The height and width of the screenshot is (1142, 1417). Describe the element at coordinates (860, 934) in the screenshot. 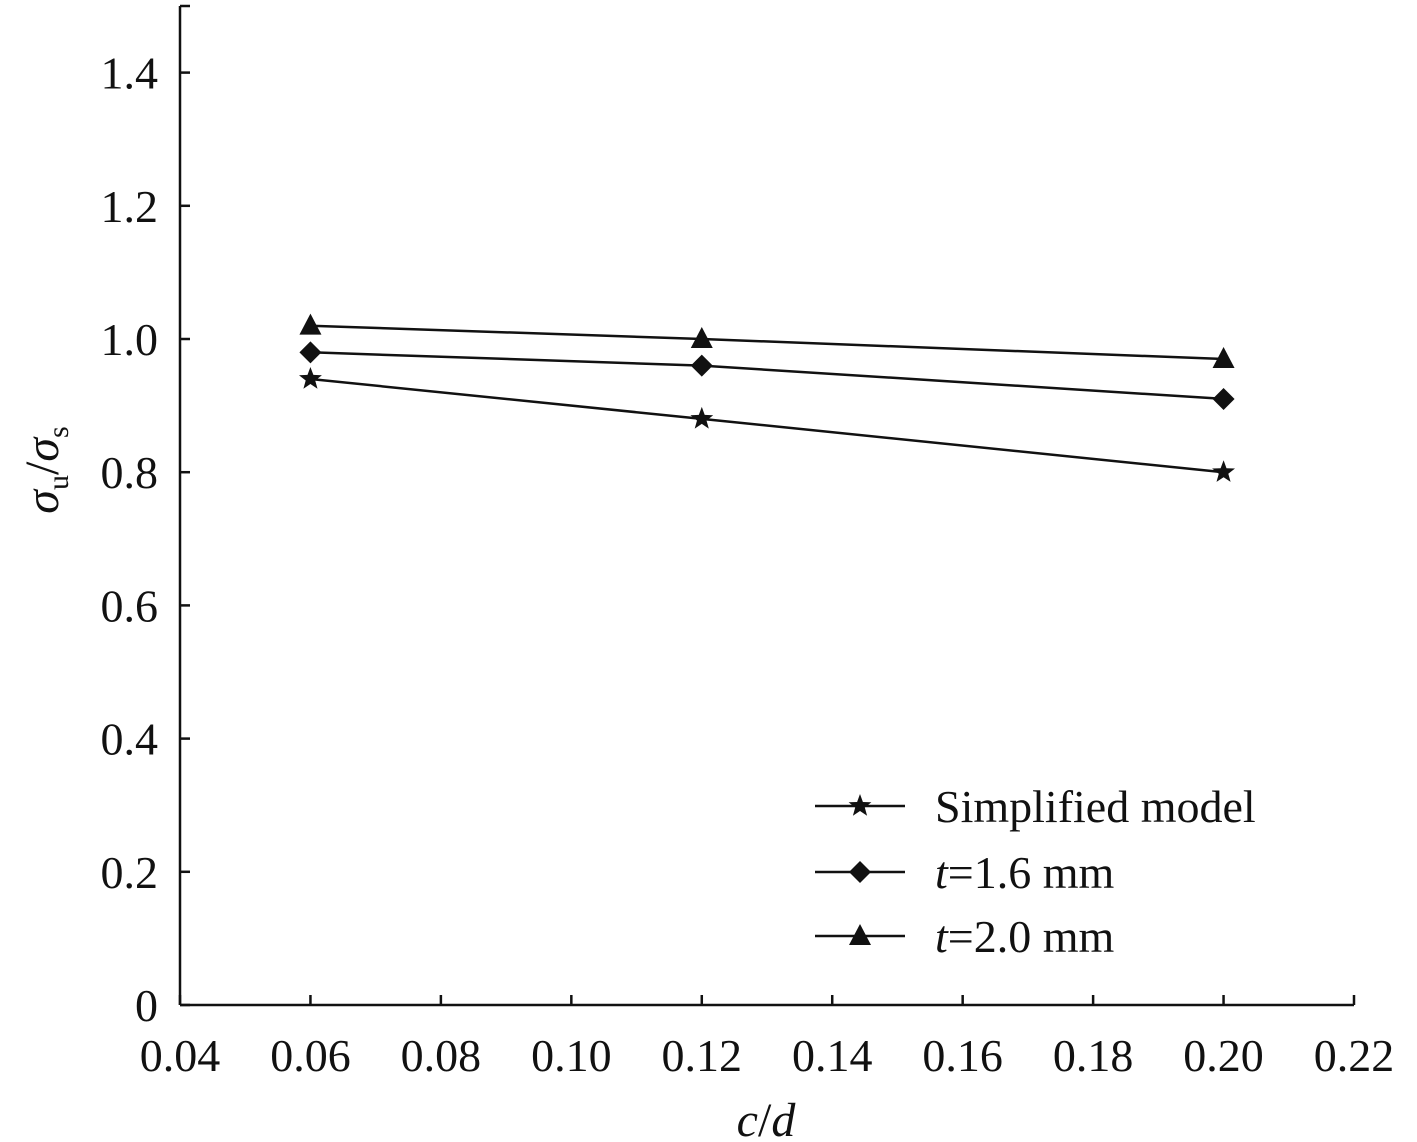

I see `legend-marker-triangle` at that location.